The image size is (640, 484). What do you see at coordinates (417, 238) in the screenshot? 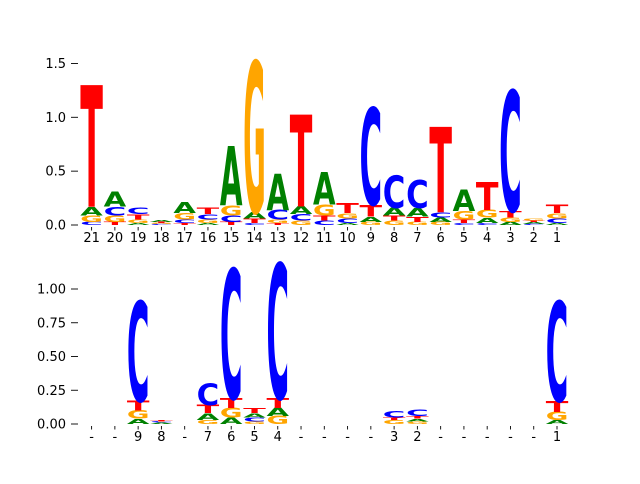
I see `x-tick-label: 7` at bounding box center [417, 238].